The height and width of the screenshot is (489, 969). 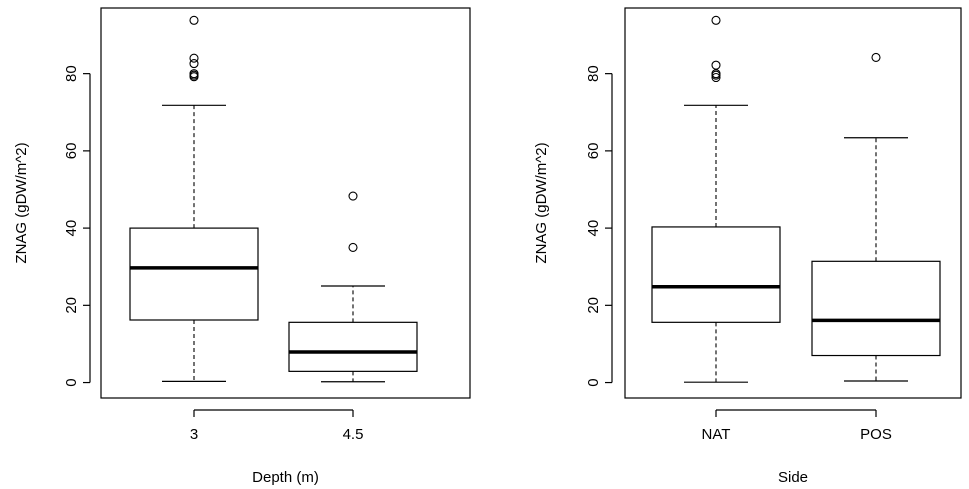 What do you see at coordinates (353, 287) in the screenshot?
I see `box-4.5` at bounding box center [353, 287].